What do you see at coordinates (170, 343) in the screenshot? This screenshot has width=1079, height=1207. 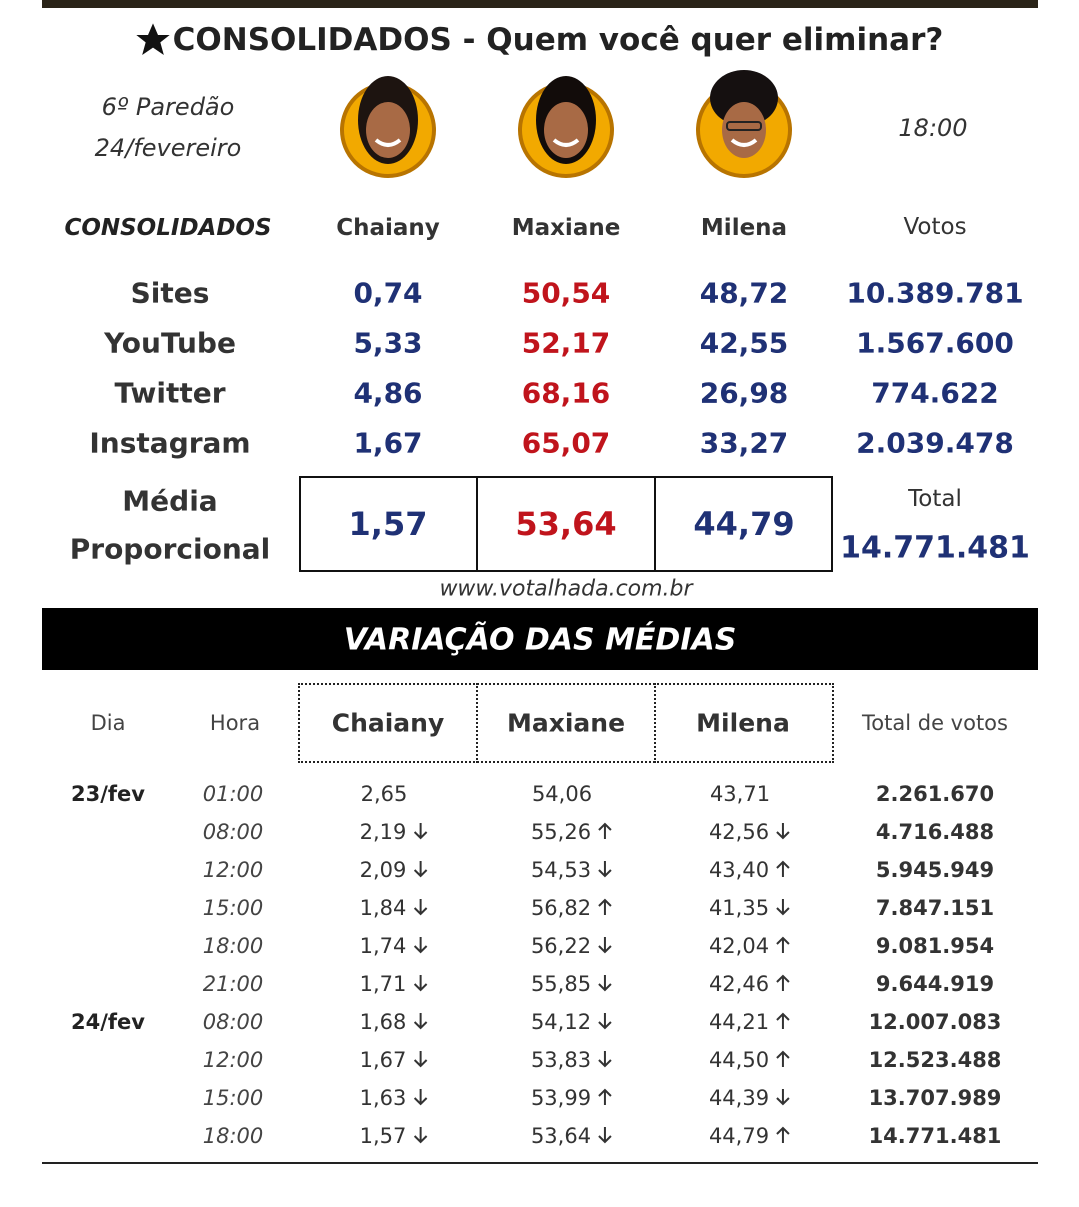 I see `source-label: YouTube` at bounding box center [170, 343].